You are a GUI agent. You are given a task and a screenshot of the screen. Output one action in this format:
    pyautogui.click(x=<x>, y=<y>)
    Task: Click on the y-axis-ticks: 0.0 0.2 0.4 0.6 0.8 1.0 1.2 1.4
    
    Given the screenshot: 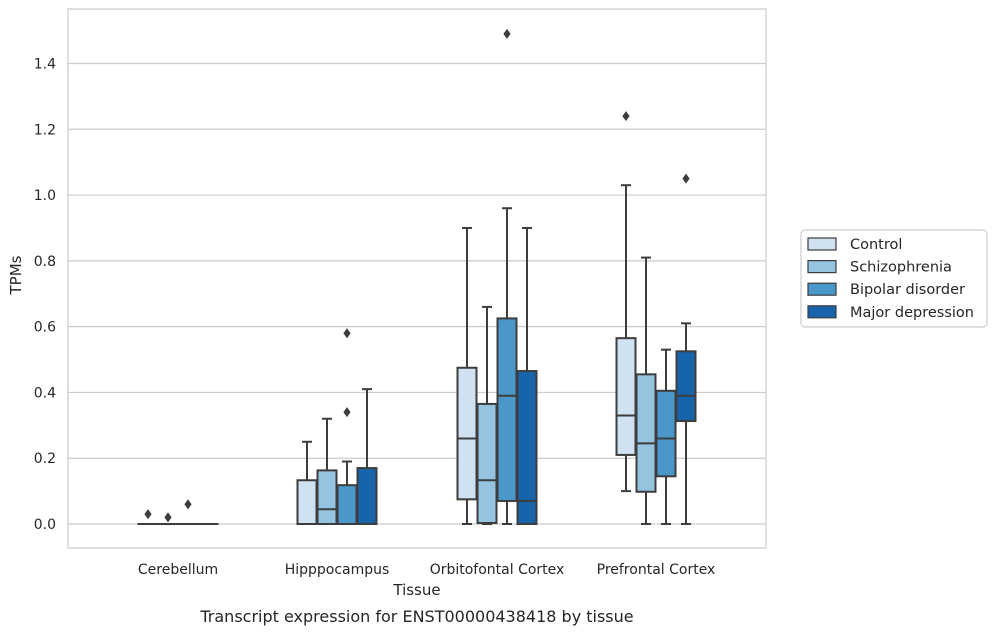 What is the action you would take?
    pyautogui.click(x=45, y=295)
    